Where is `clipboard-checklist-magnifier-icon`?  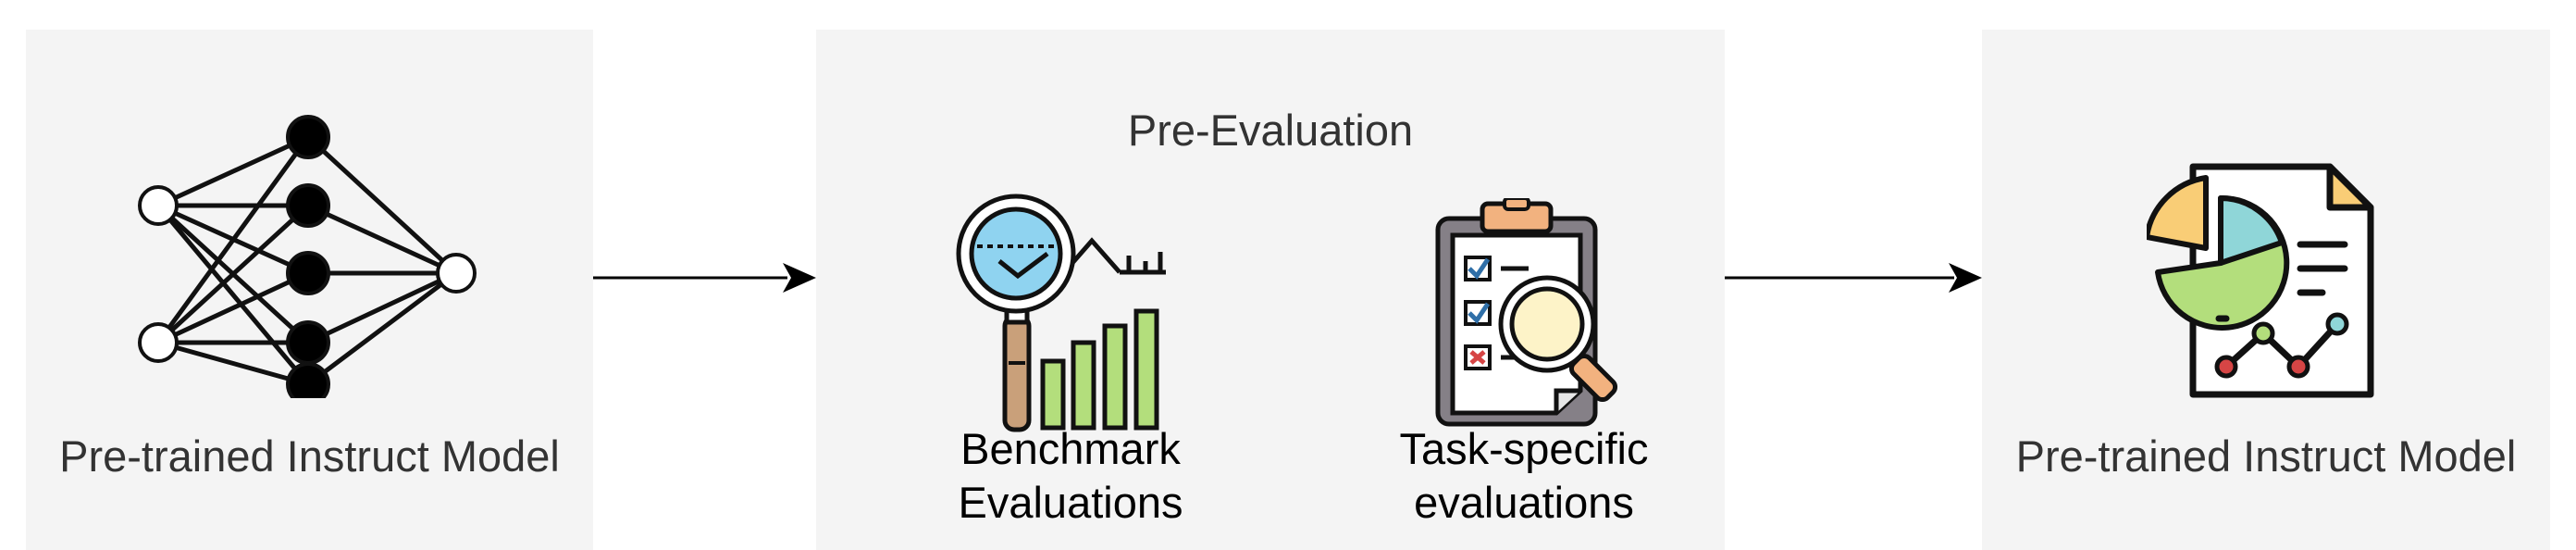 clipboard-checklist-magnifier-icon is located at coordinates (1526, 312).